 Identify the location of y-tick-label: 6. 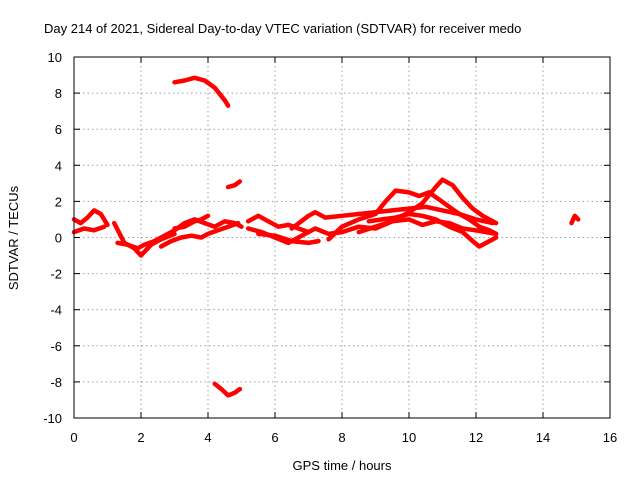
(58, 129).